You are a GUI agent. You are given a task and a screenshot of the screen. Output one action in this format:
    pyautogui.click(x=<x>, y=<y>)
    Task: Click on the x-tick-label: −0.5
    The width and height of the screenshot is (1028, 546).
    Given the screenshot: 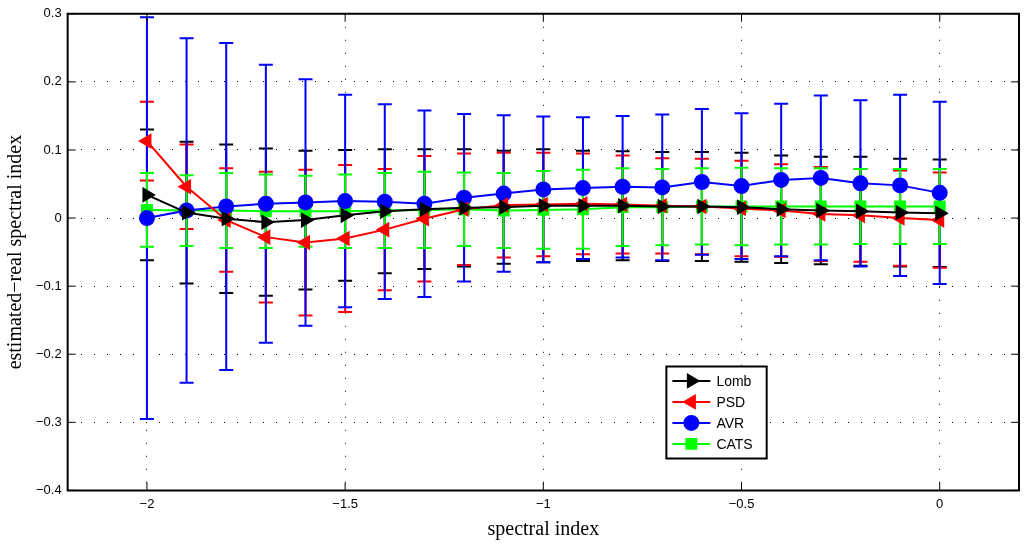 What is the action you would take?
    pyautogui.click(x=741, y=503)
    